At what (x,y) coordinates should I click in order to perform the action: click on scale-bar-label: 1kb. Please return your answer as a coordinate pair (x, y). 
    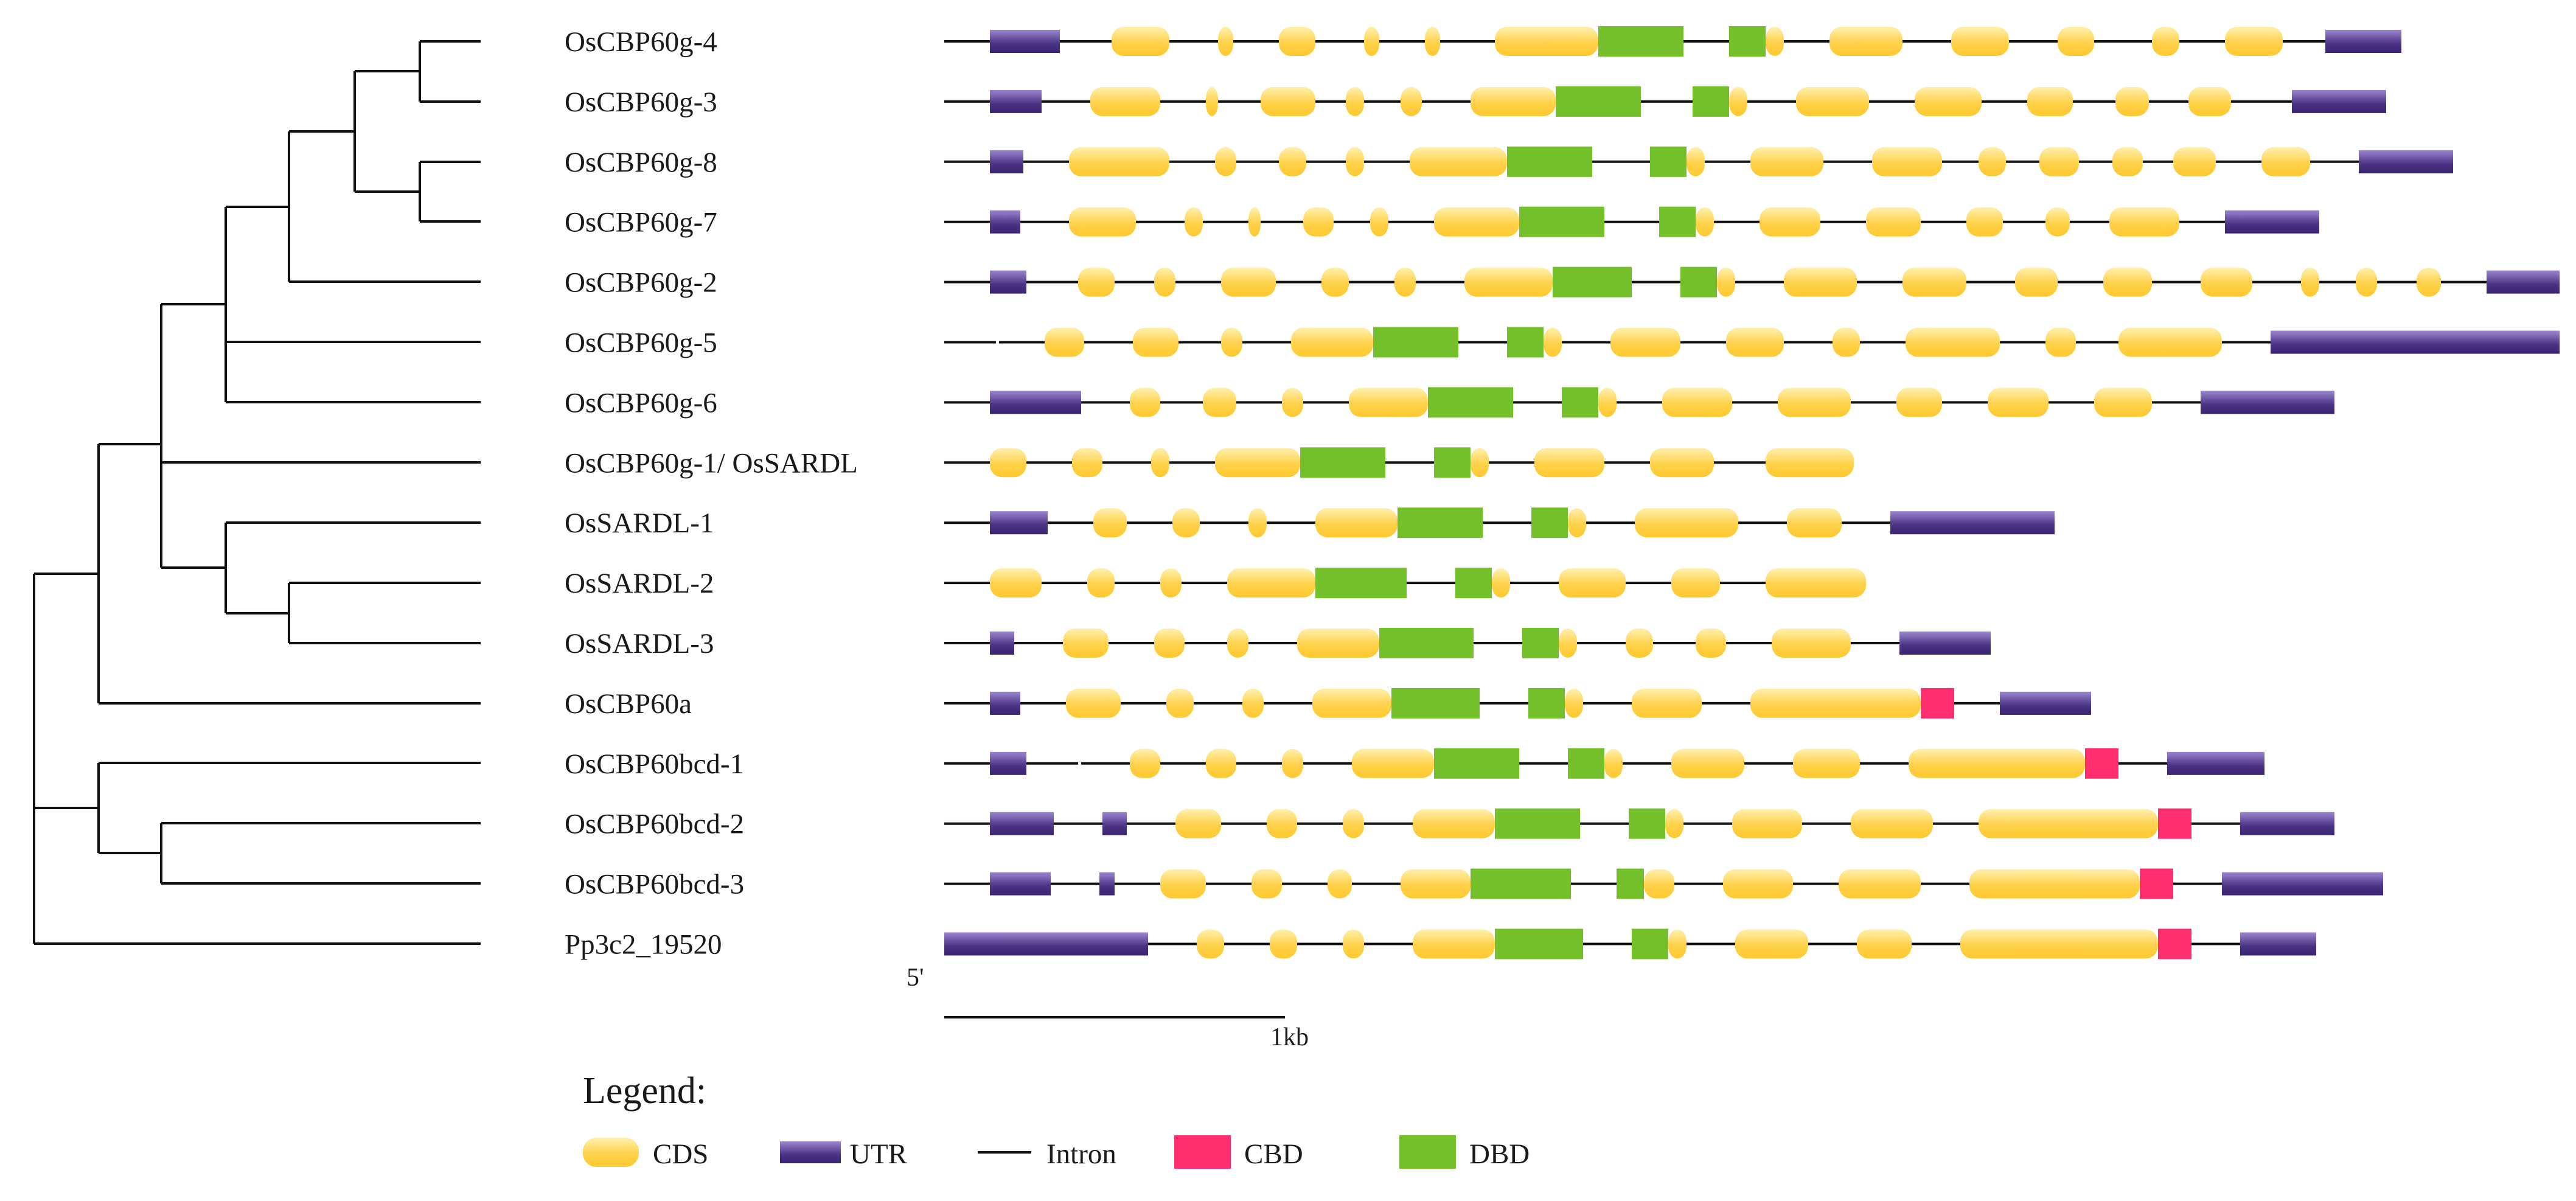
    Looking at the image, I should click on (1289, 1037).